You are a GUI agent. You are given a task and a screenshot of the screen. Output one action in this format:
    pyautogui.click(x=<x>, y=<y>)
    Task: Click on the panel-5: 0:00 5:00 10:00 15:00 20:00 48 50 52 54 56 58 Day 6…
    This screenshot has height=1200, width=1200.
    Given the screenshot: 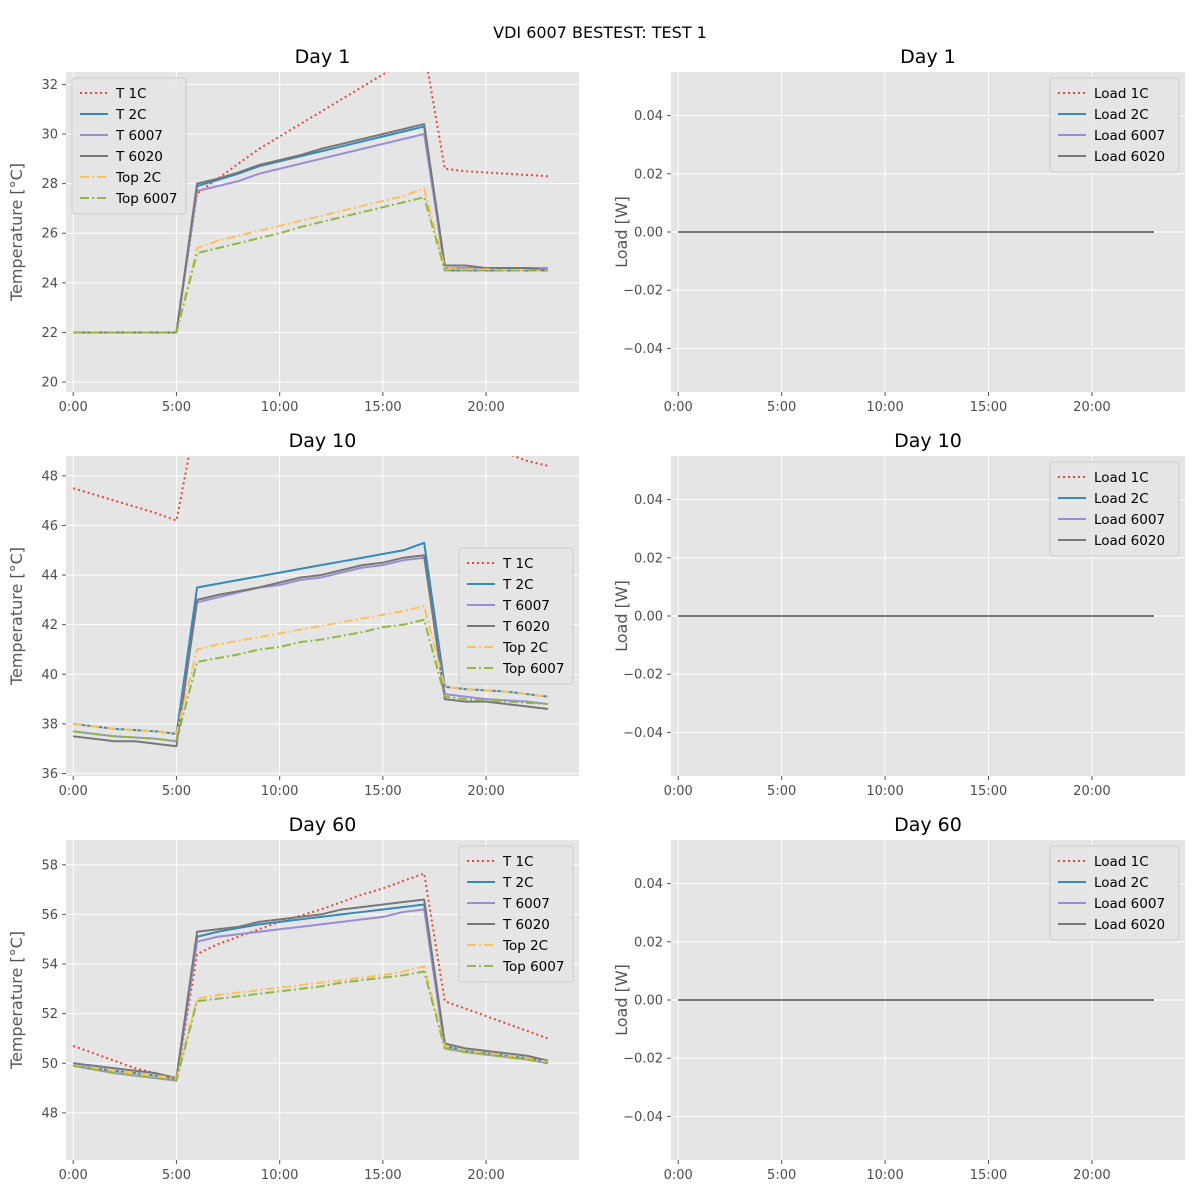 What is the action you would take?
    pyautogui.click(x=293, y=998)
    